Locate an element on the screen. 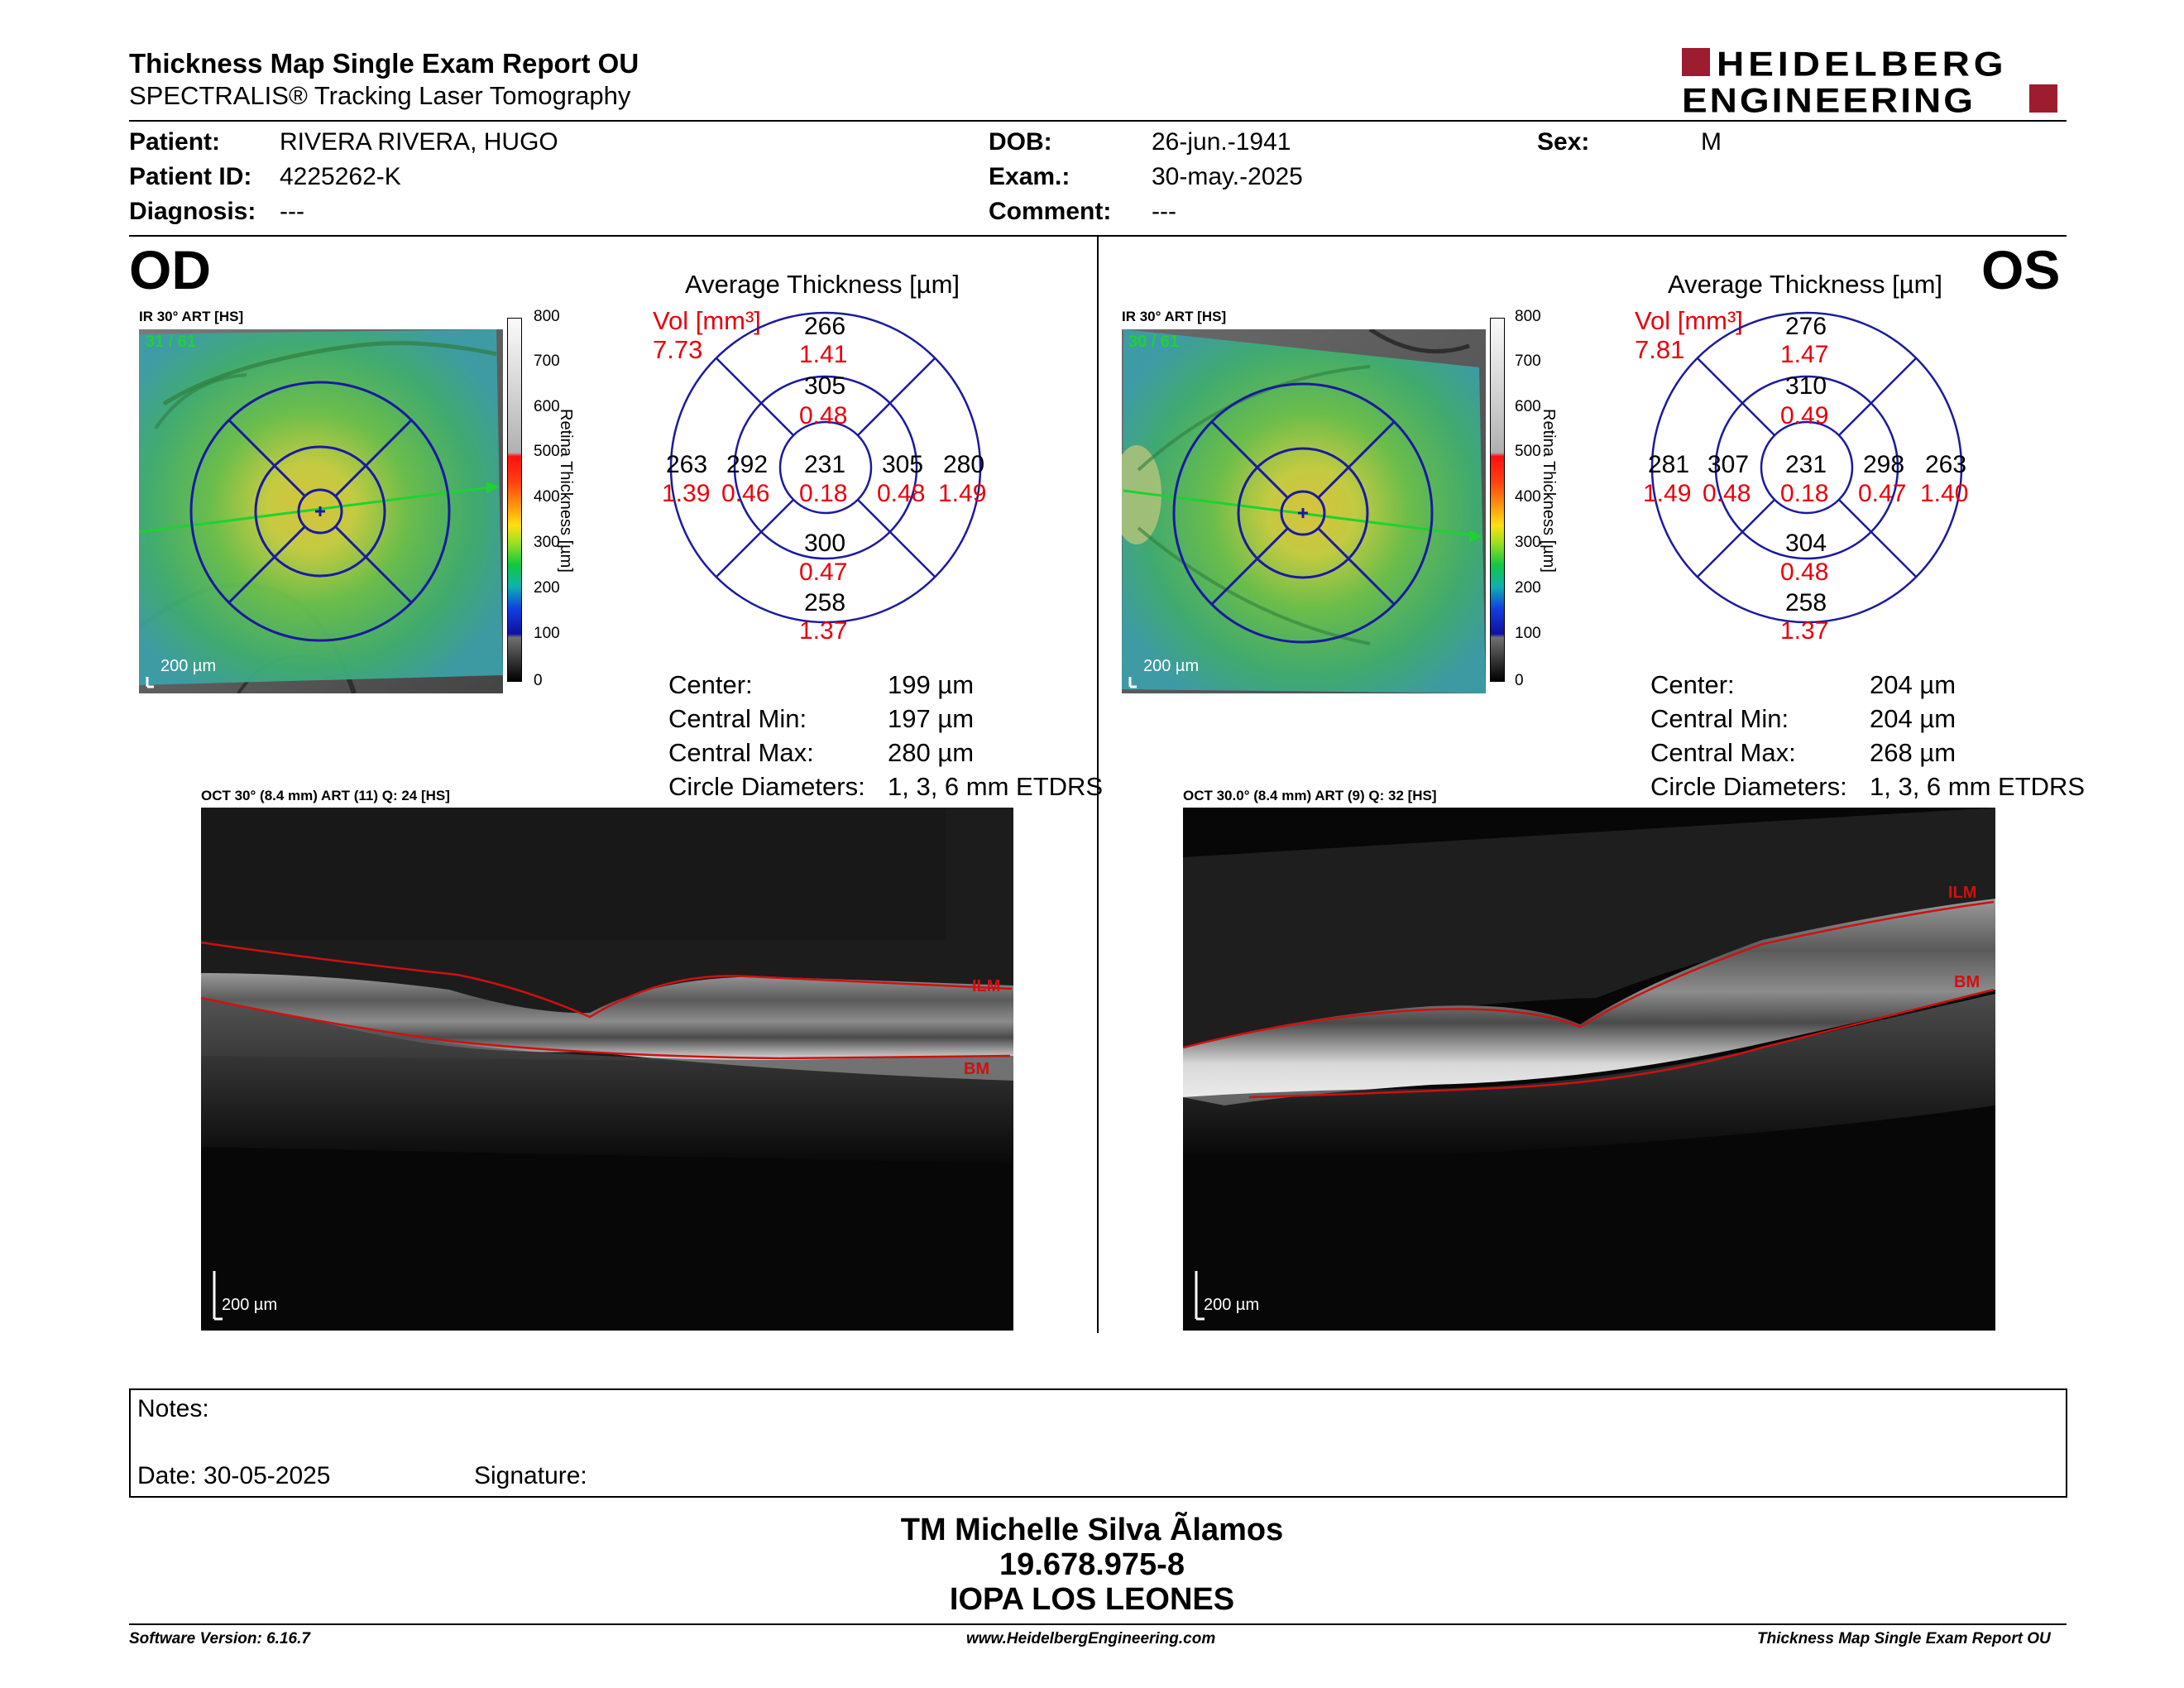  os-cb-tick-500: 500 is located at coordinates (1528, 451).